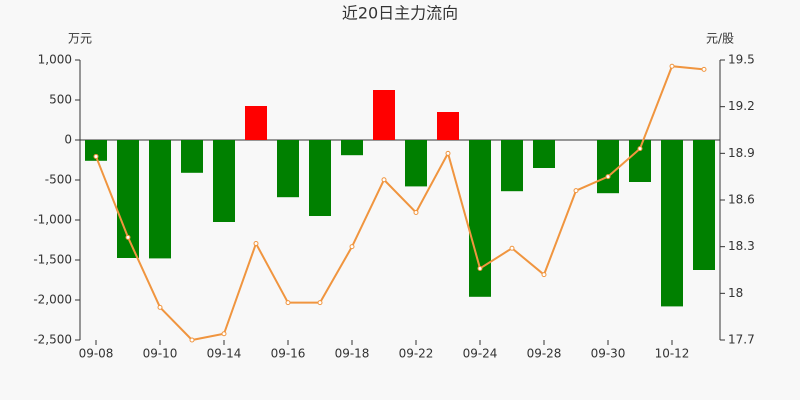  Describe the element at coordinates (400, 13) in the screenshot. I see `chart-title: 近20日主力流向` at that location.